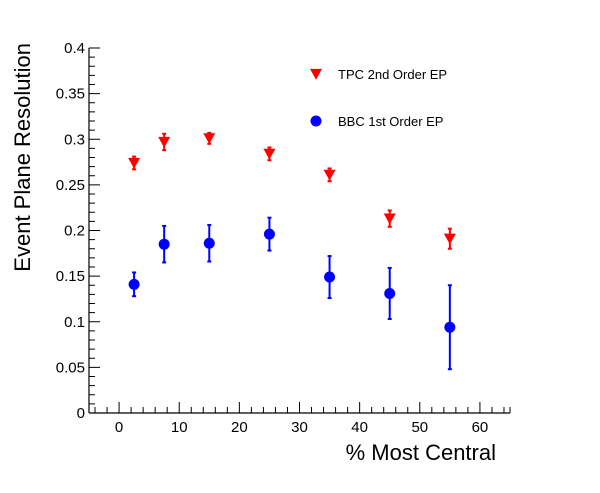  I want to click on y-tick-label: 0, so click(81, 413).